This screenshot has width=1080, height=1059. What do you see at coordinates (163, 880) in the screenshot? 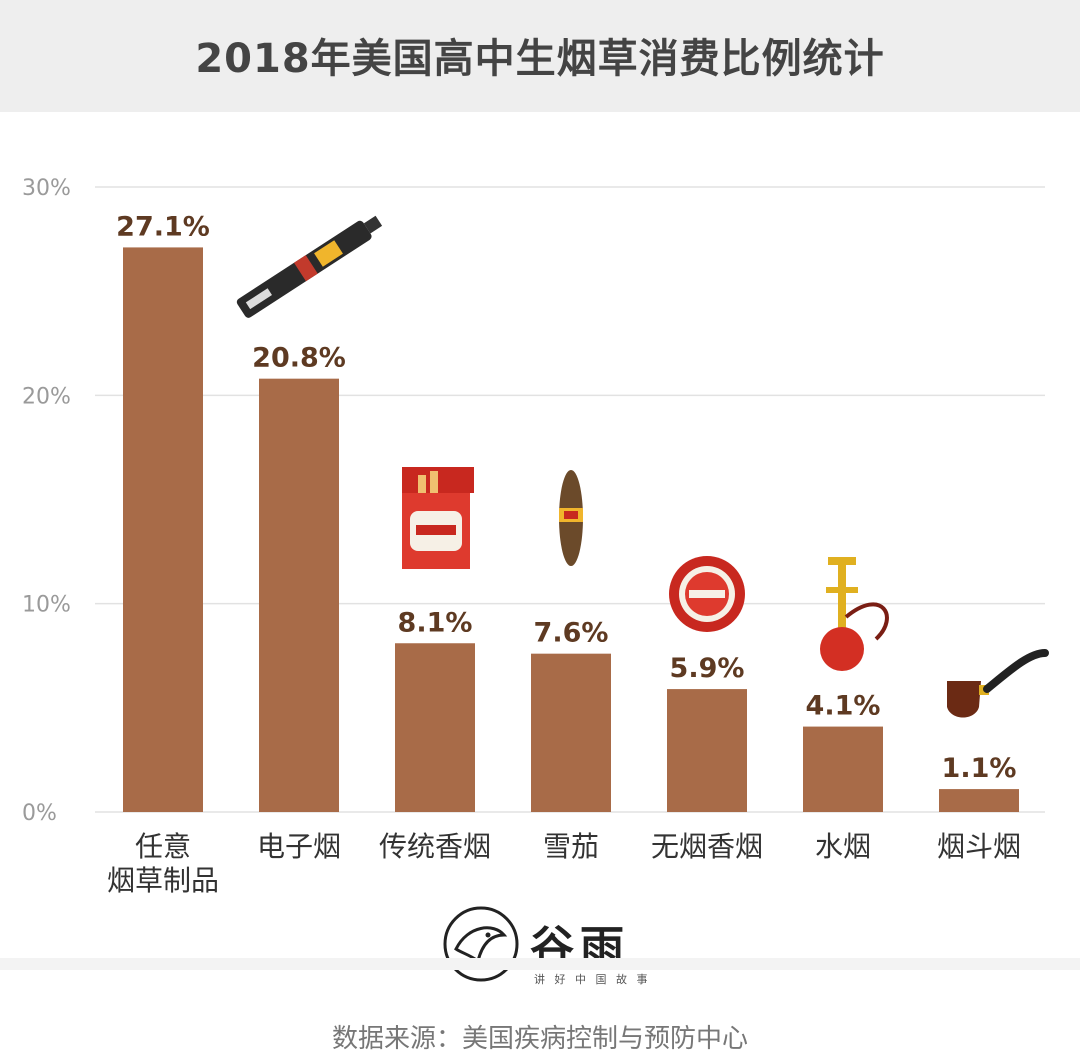
I see `category-label: 烟草制品` at bounding box center [163, 880].